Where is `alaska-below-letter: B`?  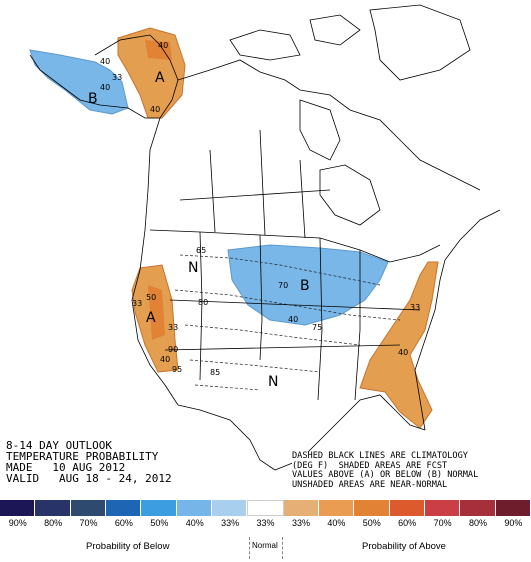
alaska-below-letter: B is located at coordinates (93, 99).